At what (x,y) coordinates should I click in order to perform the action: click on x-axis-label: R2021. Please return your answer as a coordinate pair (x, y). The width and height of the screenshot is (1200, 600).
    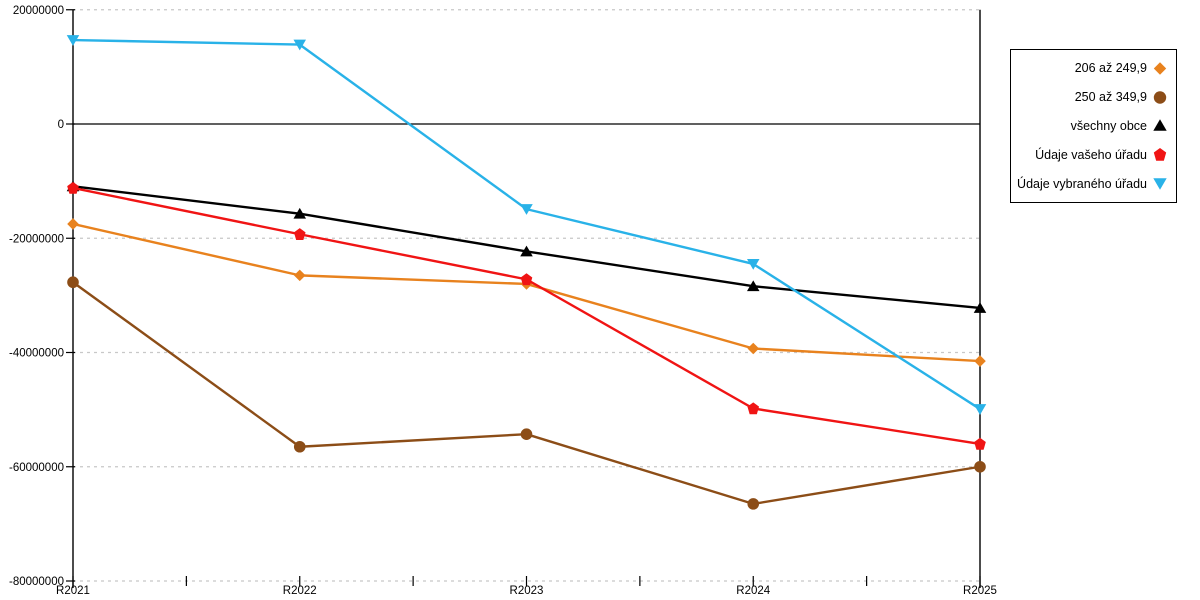
    Looking at the image, I should click on (73, 591).